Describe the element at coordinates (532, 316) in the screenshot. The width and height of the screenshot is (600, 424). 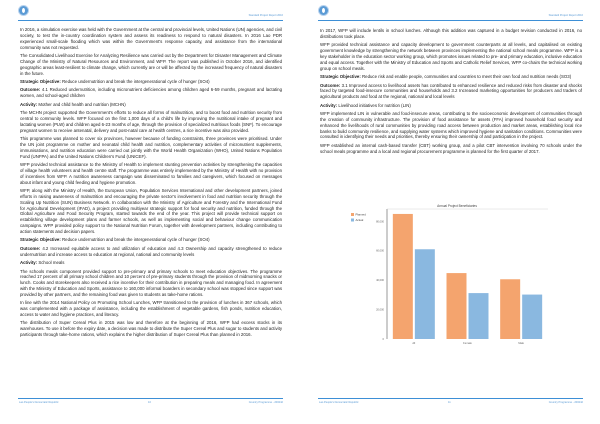
I see `bar-actual-male` at that location.